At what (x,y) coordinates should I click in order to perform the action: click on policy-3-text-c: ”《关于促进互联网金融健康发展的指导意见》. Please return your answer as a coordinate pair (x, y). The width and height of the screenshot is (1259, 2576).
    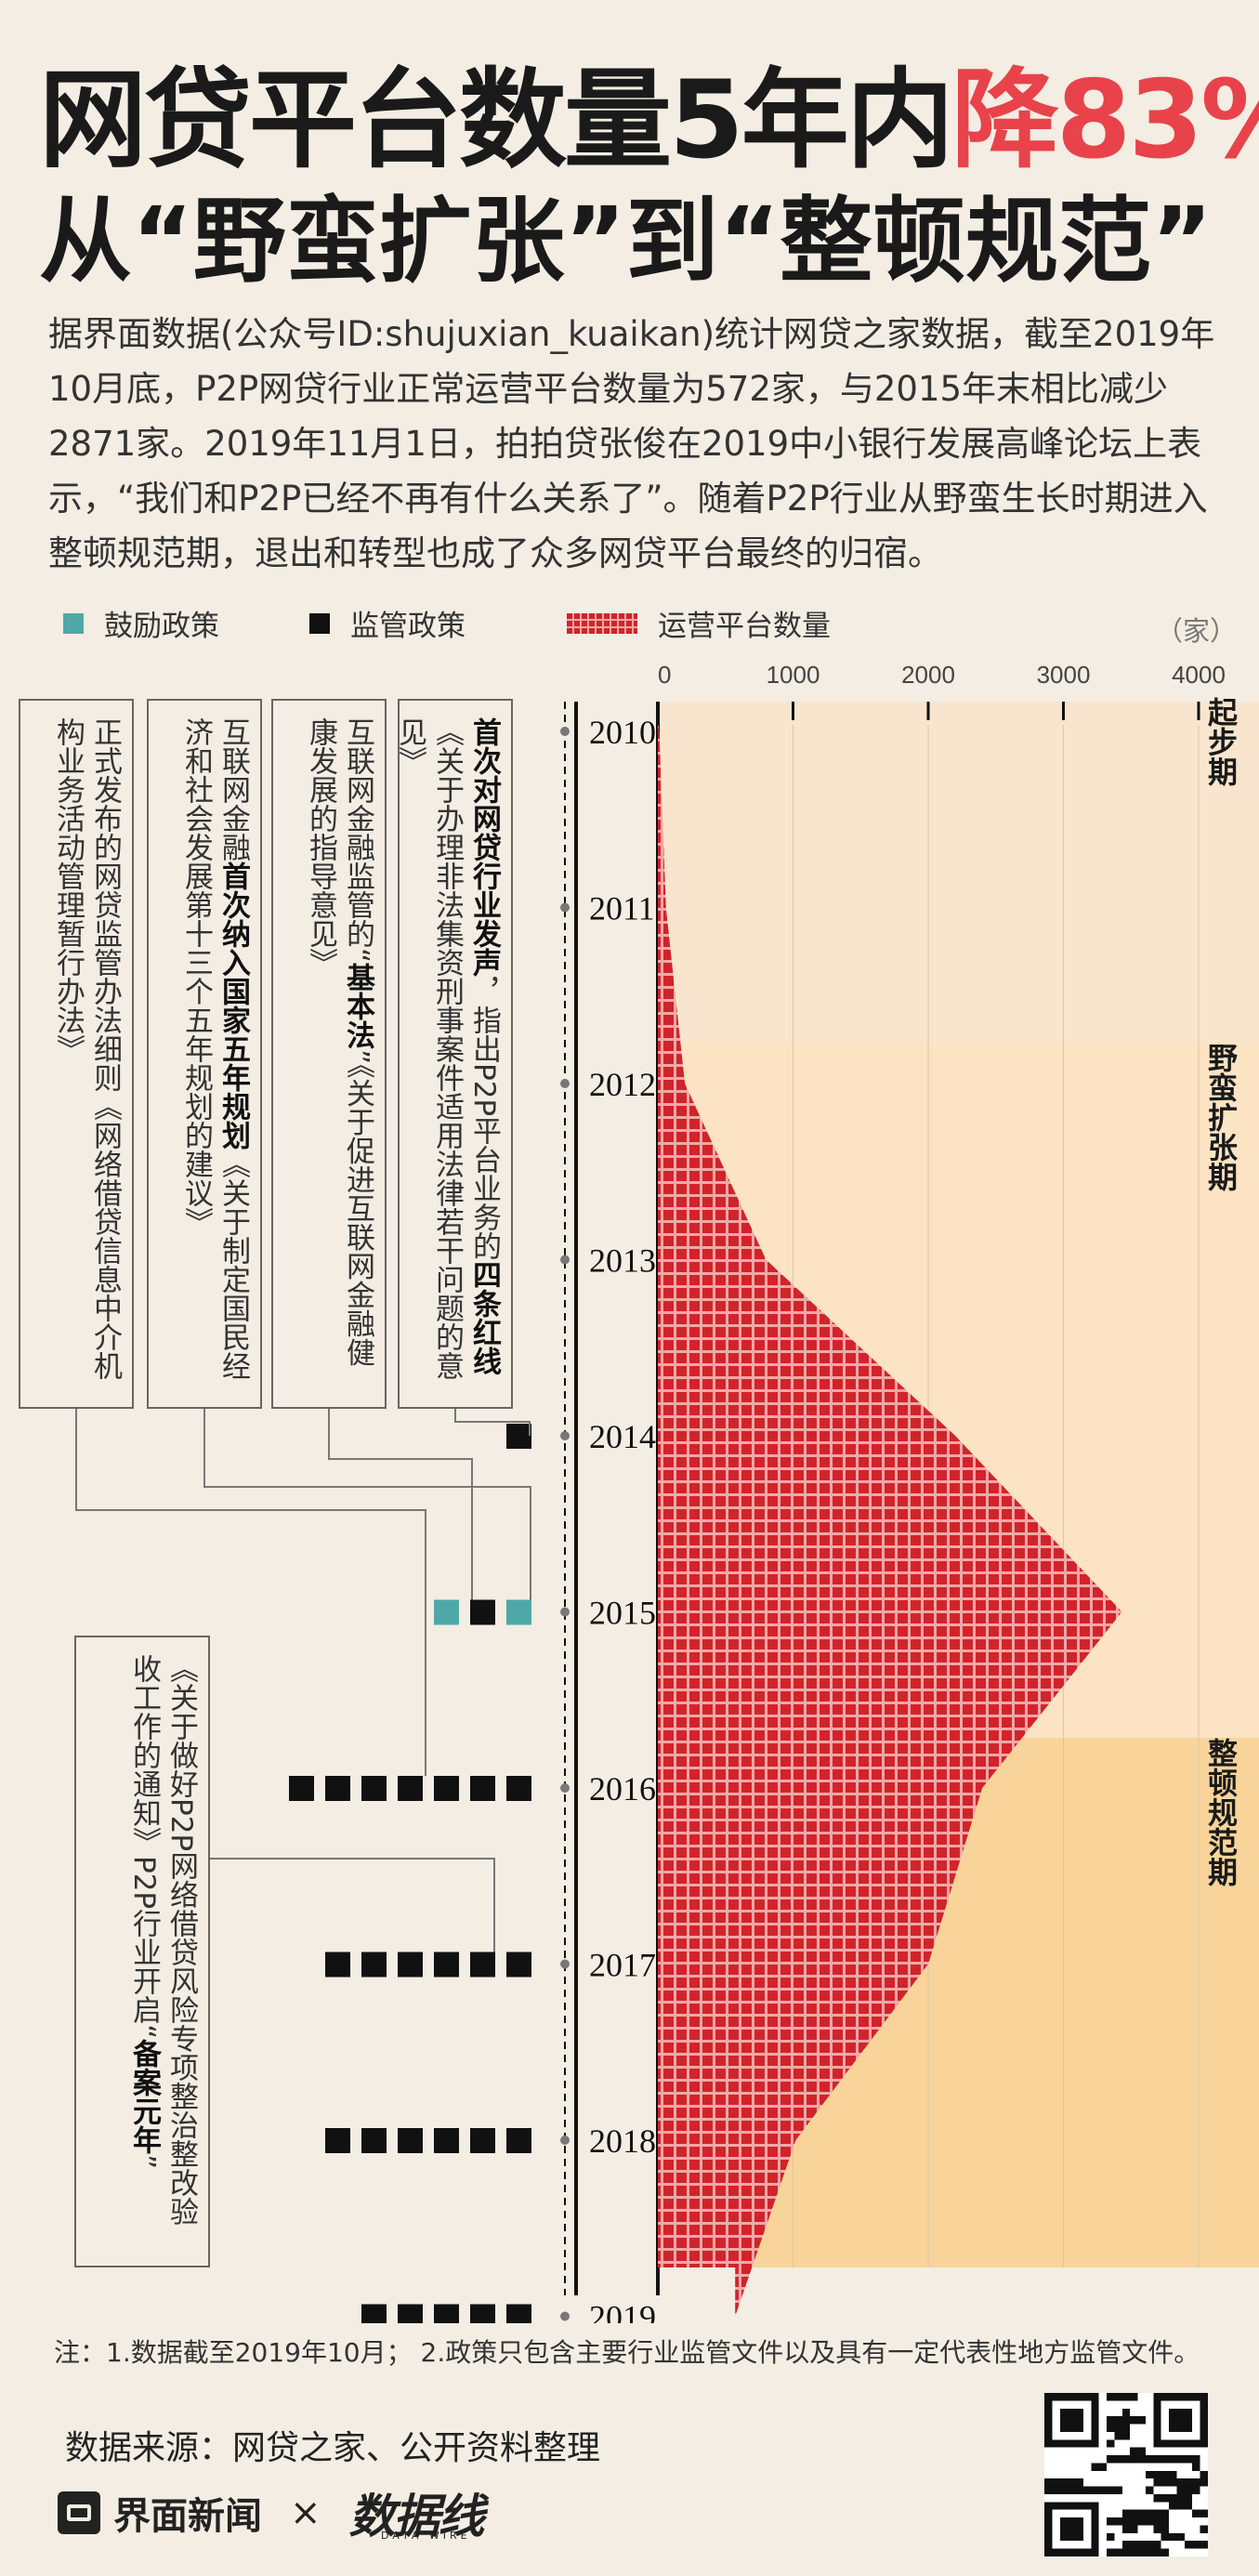
    Looking at the image, I should click on (339, 1042).